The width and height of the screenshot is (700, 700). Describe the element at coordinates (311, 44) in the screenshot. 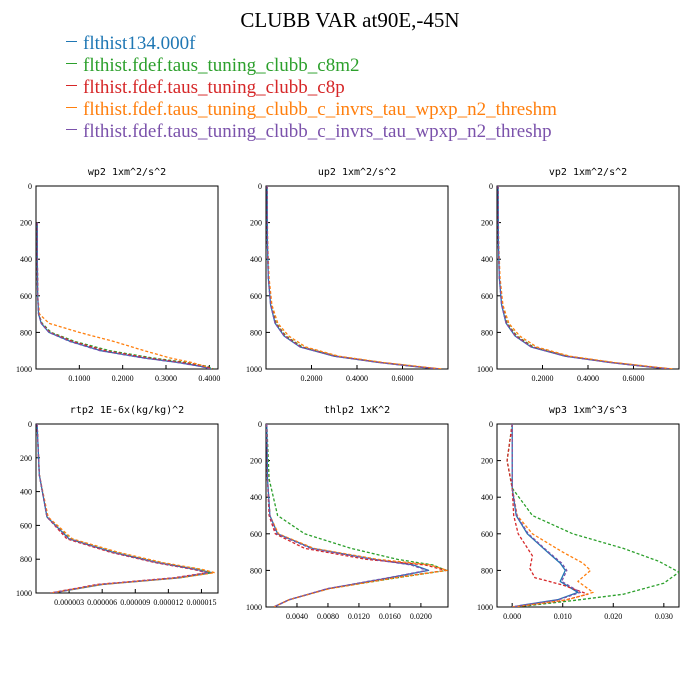

I see `legend-entry: flthist134.000f` at that location.